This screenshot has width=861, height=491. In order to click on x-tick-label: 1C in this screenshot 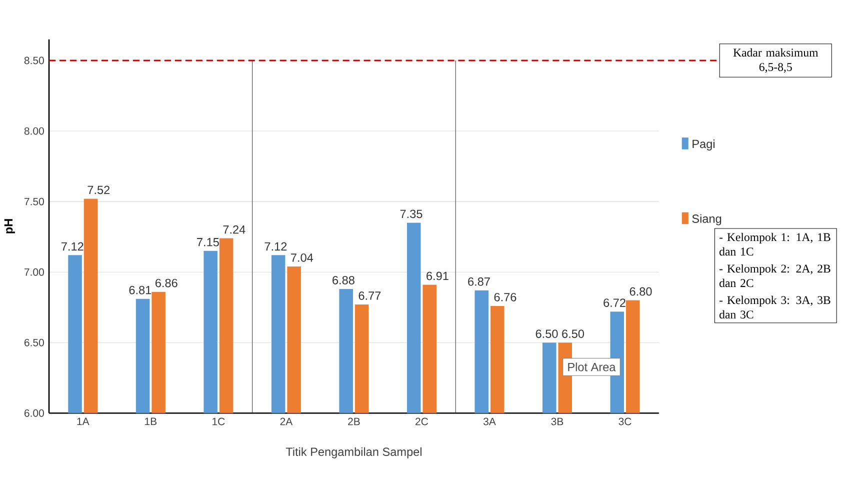, I will do `click(218, 422)`.